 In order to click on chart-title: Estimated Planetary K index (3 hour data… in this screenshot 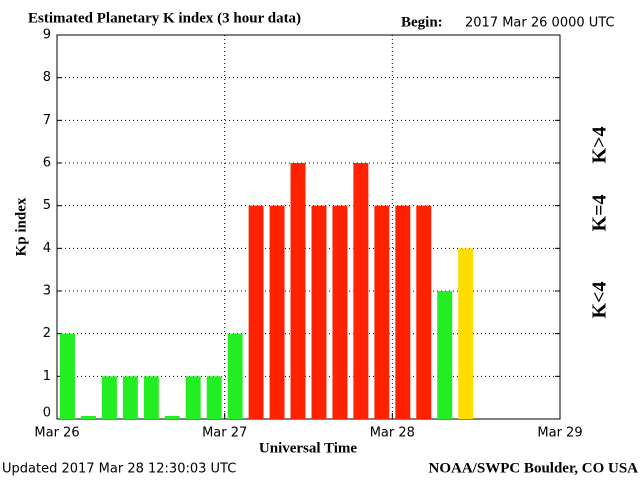, I will do `click(164, 18)`.